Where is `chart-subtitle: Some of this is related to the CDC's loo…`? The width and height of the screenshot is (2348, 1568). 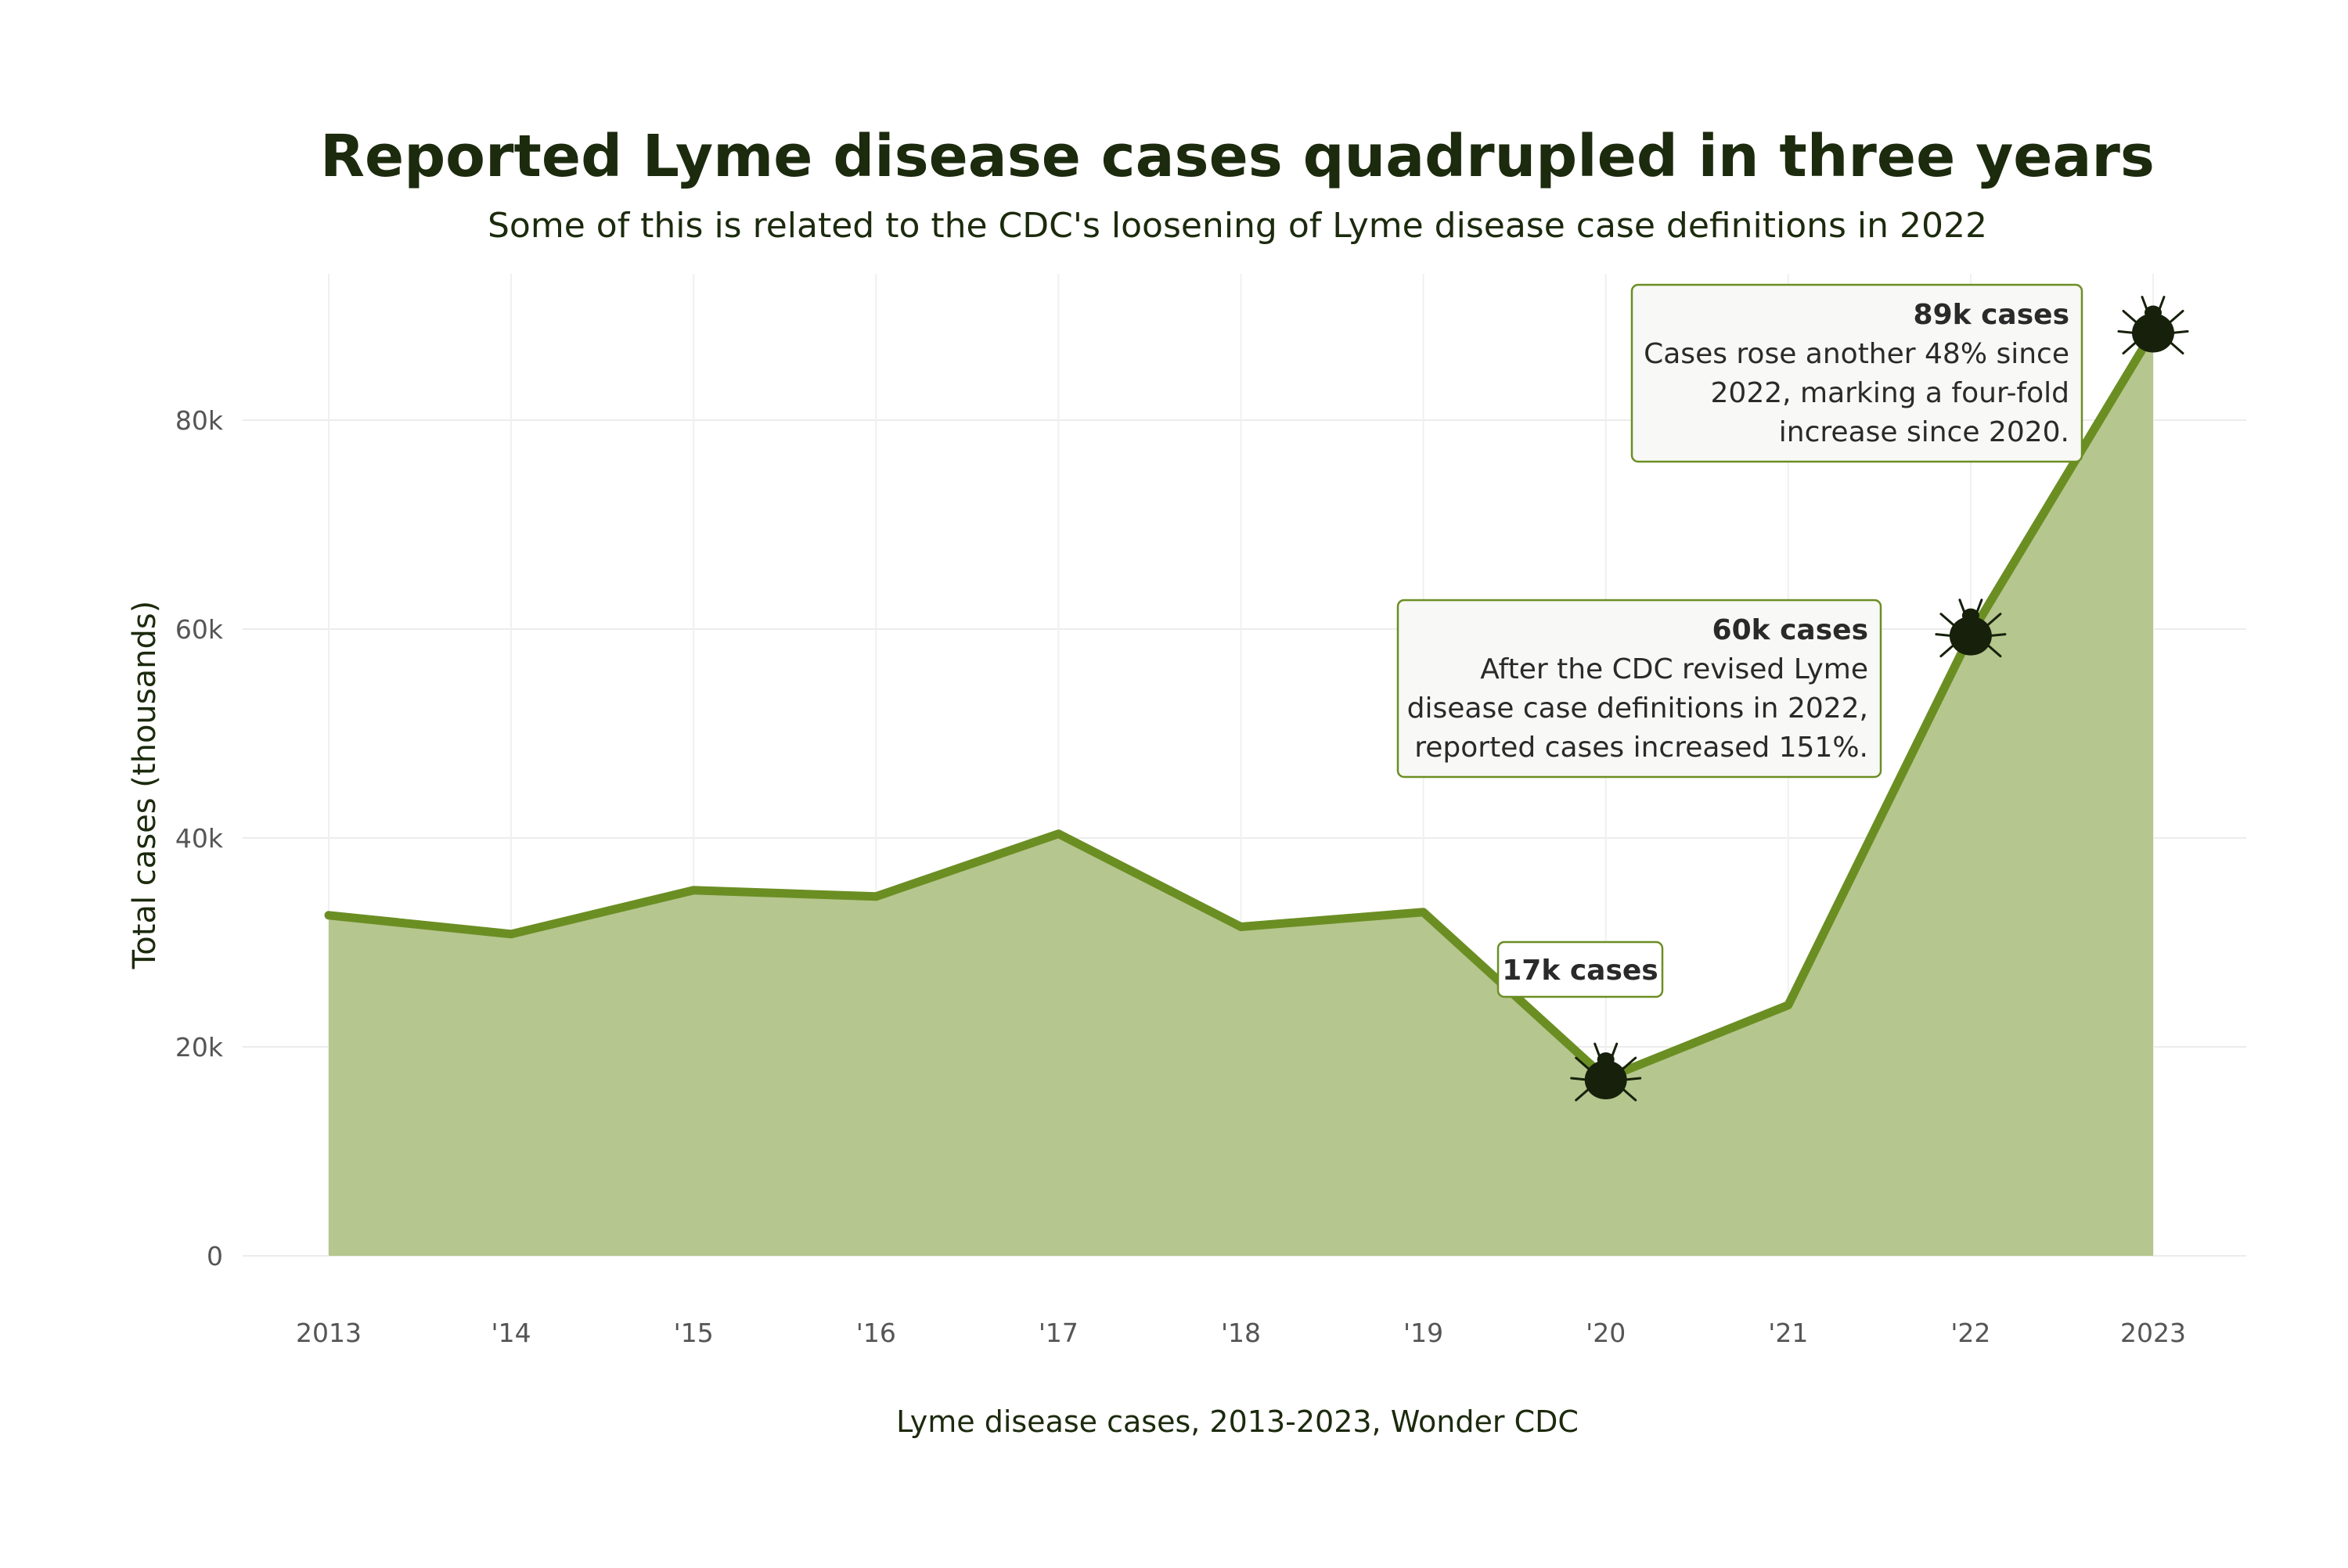
chart-subtitle: Some of this is related to the CDC's loo… is located at coordinates (1237, 226).